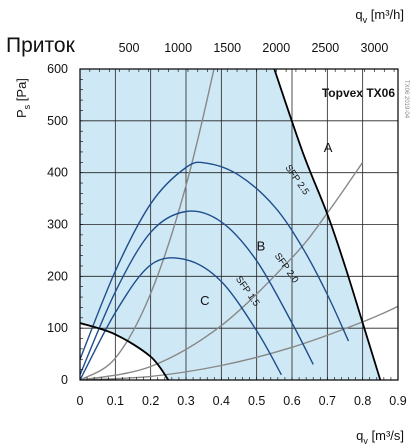 This screenshot has height=448, width=411. Describe the element at coordinates (256, 401) in the screenshot. I see `x-tick-label: 0.5` at that location.